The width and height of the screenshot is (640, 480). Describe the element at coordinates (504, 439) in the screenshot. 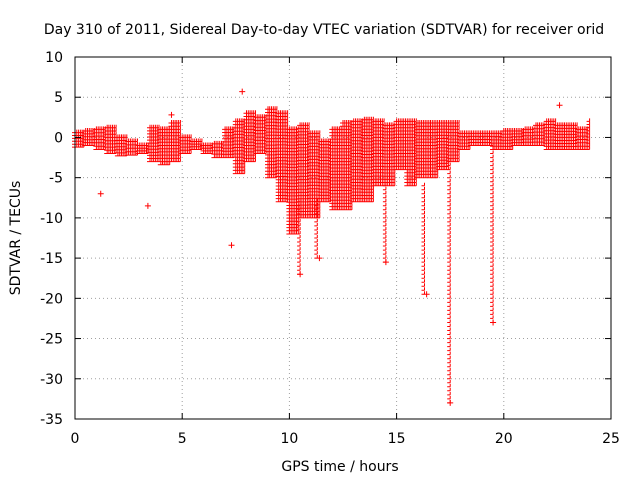

I see `x-tick-label: 20` at that location.